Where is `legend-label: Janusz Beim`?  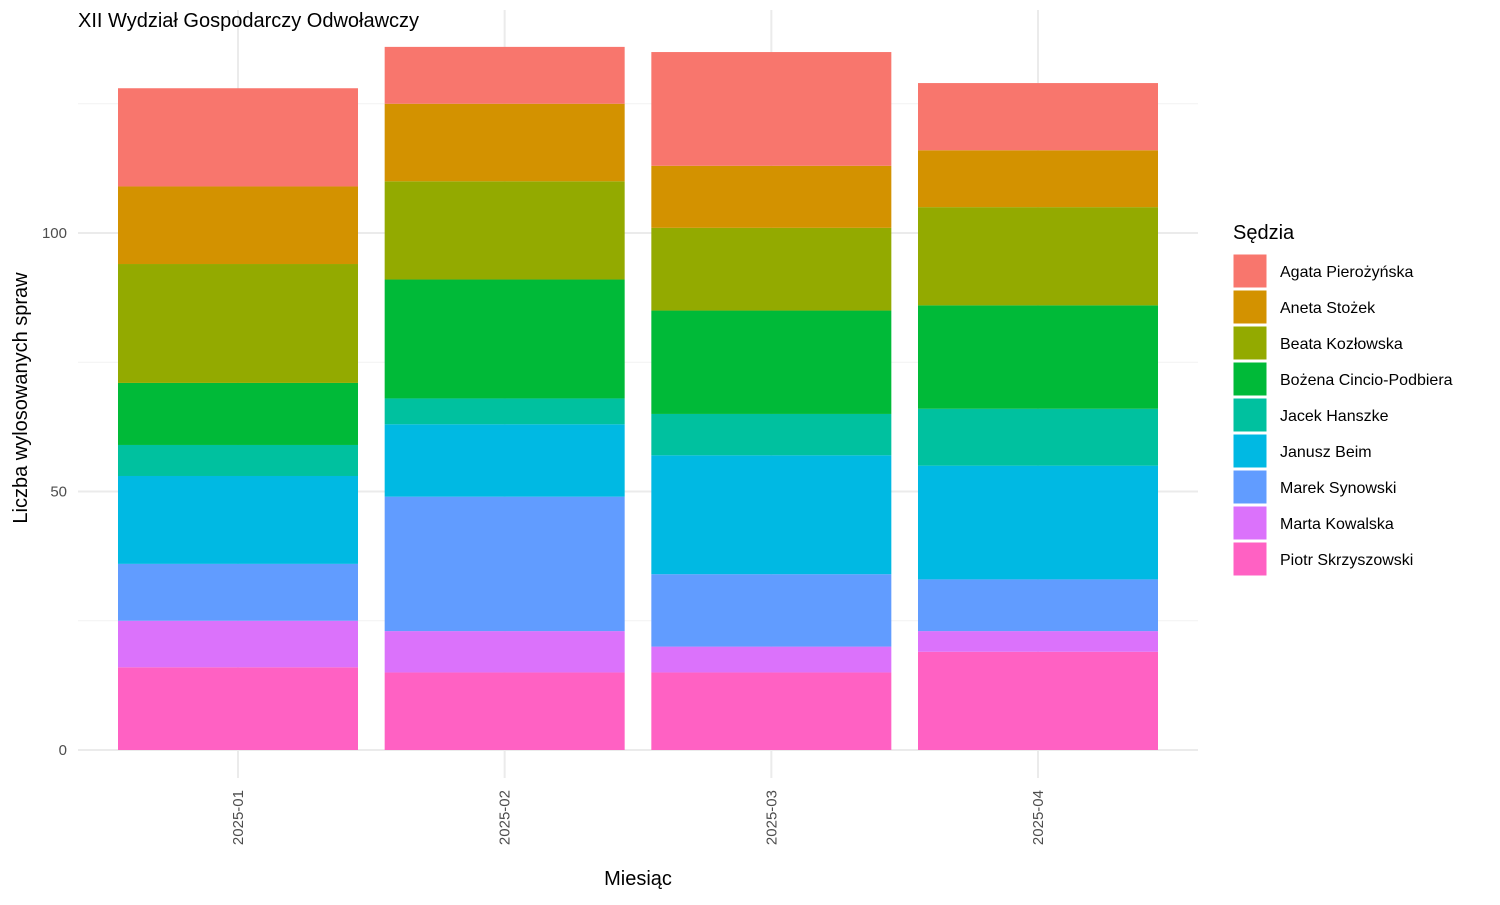
legend-label: Janusz Beim is located at coordinates (1326, 452).